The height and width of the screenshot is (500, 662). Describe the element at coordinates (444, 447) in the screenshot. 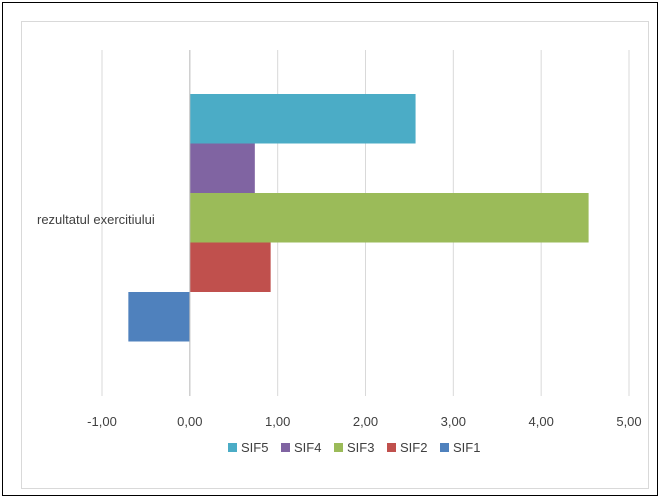

I see `legend-swatch-sif1` at that location.